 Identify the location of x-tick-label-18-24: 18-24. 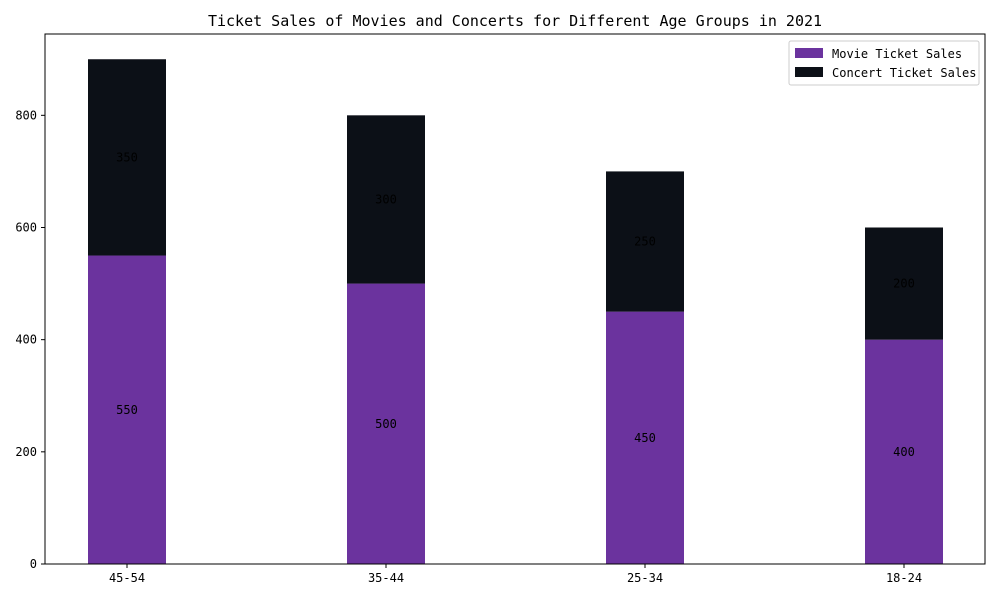
(904, 578).